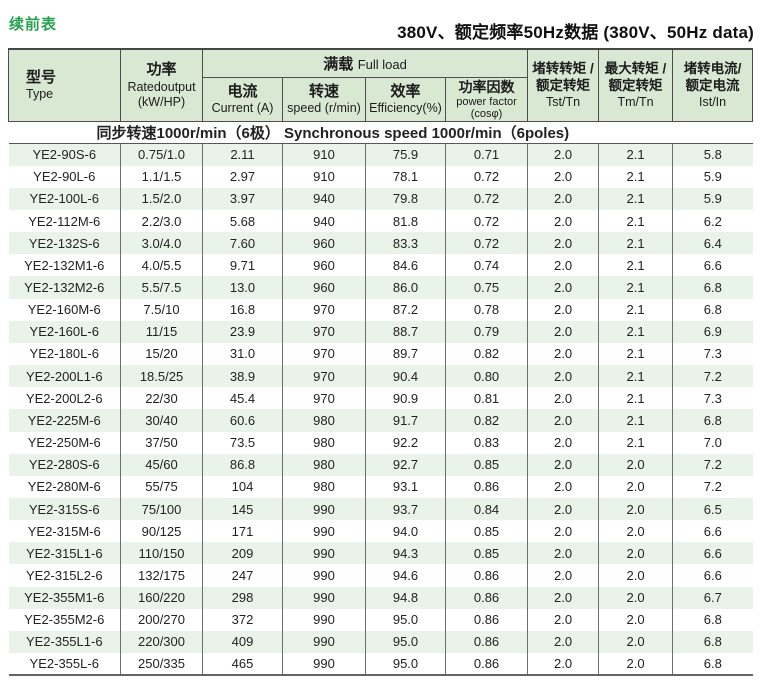 This screenshot has width=760, height=691. Describe the element at coordinates (405, 597) in the screenshot. I see `efficiency-cell: 94.8` at that location.